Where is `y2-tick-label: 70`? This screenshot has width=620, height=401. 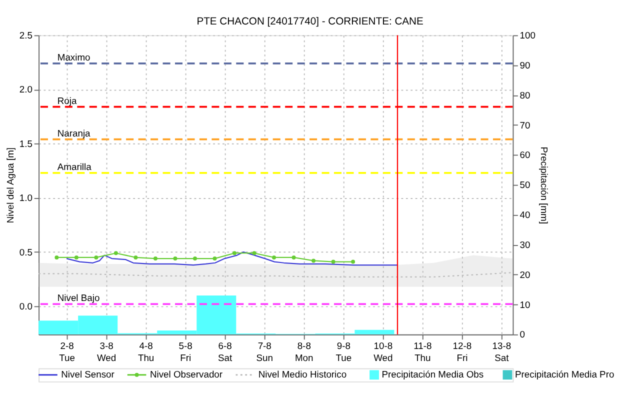 y2-tick-label: 70 is located at coordinates (525, 124).